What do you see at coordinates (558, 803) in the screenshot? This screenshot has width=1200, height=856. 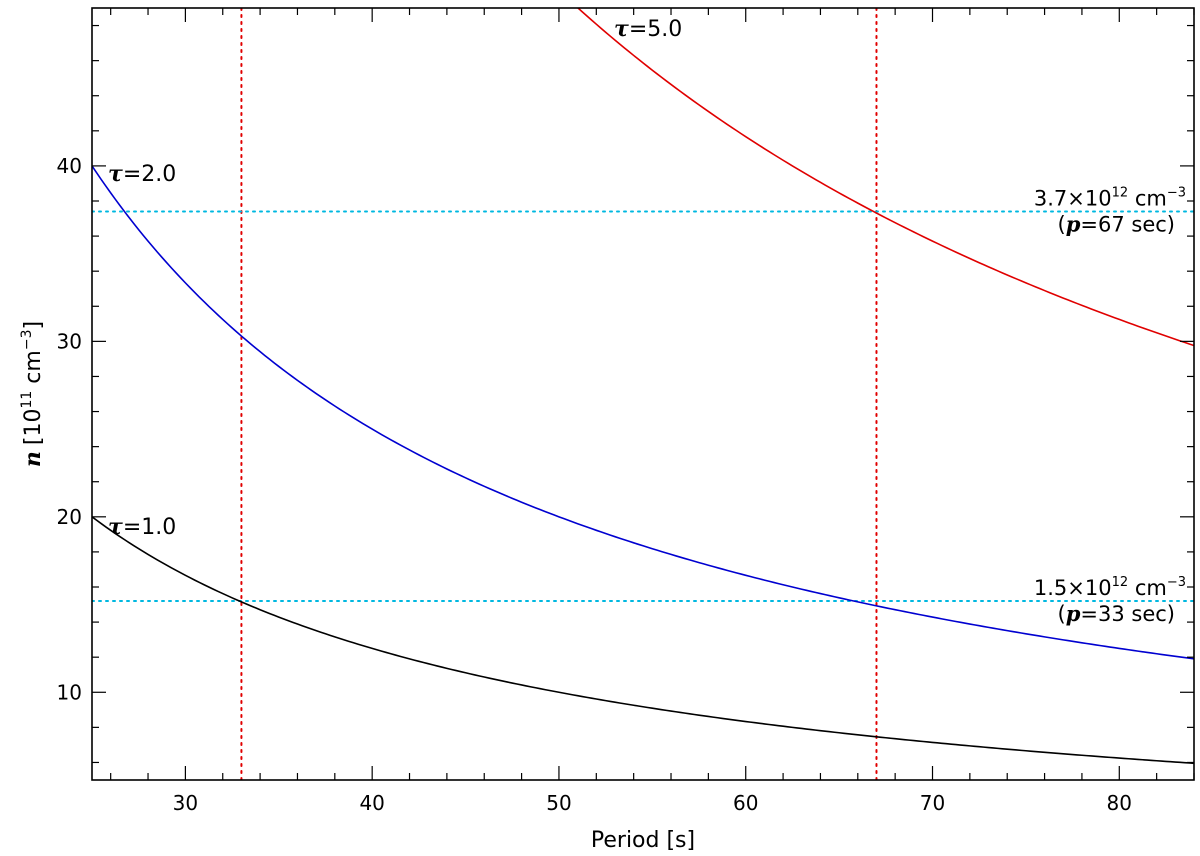 I see `x-tick-label: 50` at bounding box center [558, 803].